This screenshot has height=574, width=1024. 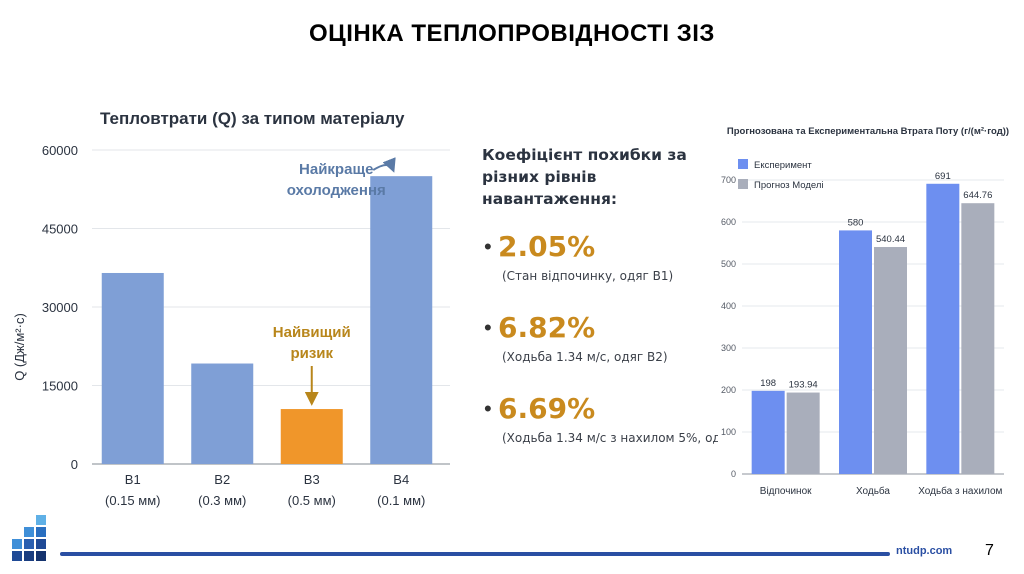 I want to click on sweat-loss-y-tick-label: 500, so click(x=728, y=264).